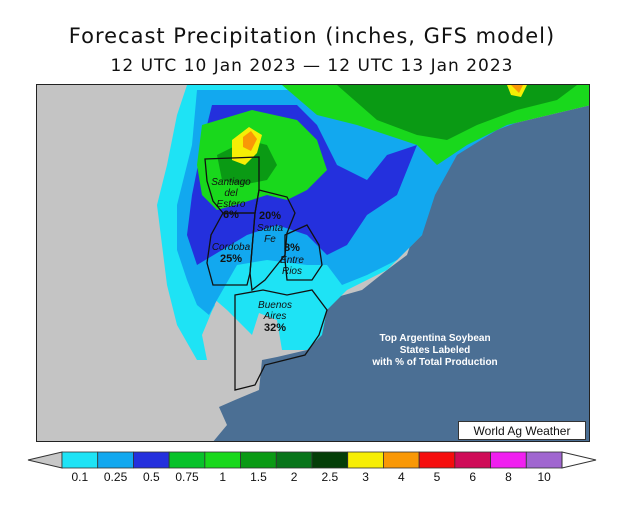 Image resolution: width=624 pixels, height=512 pixels. I want to click on santa-fe-name-line-1: Santa, so click(270, 228).